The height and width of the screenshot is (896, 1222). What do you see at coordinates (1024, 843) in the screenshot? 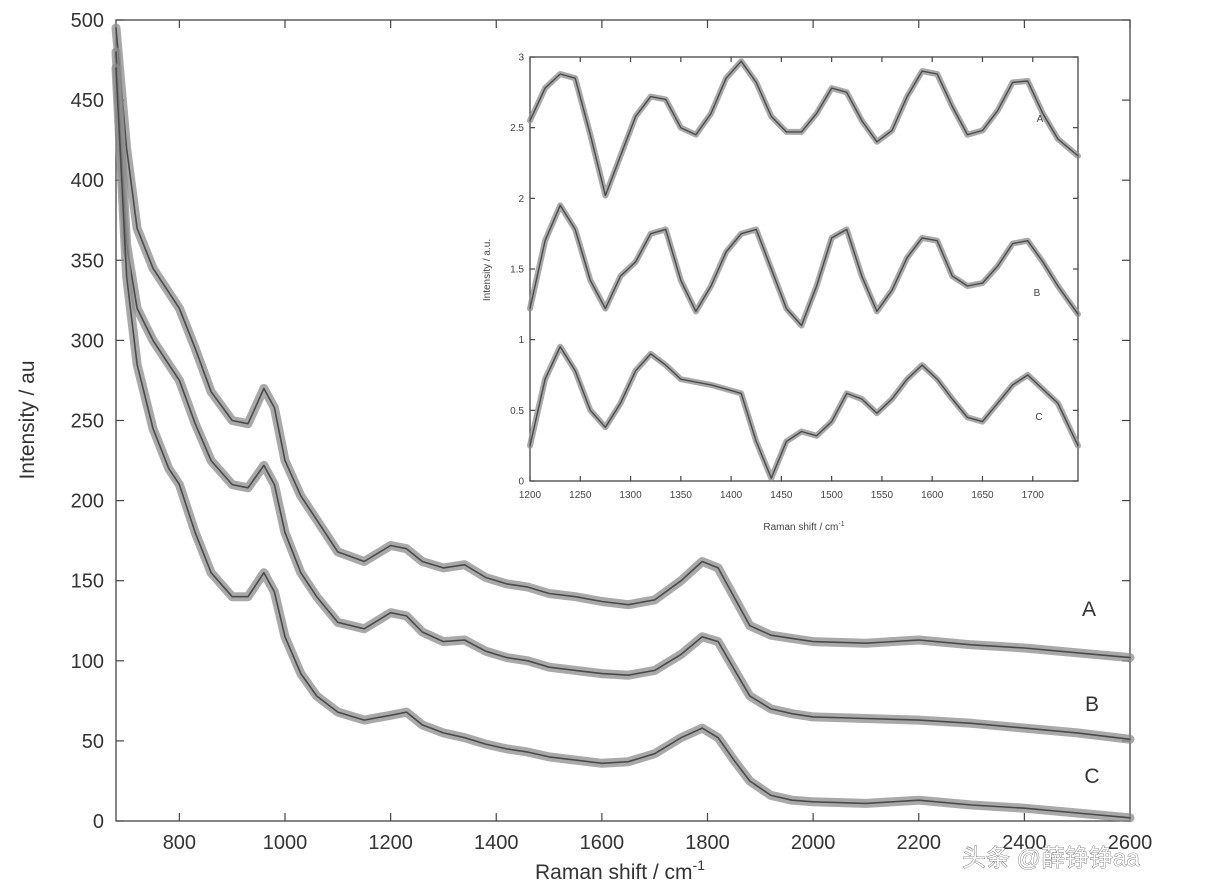
I see `main-x-tick-label: 2400` at bounding box center [1024, 843].